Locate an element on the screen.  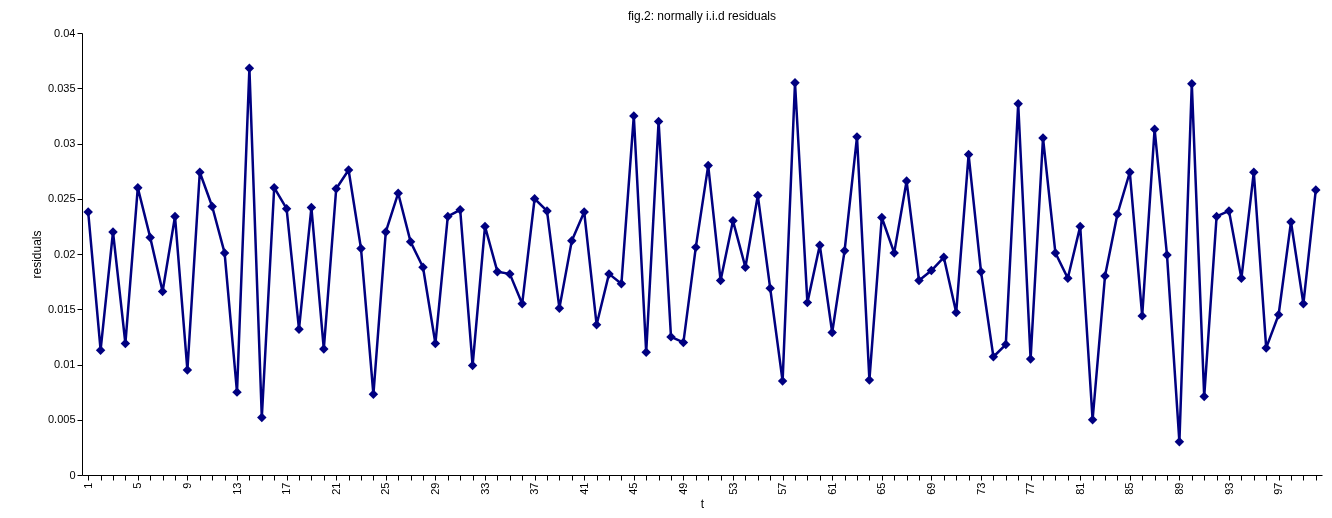
x-tick-label: 13 is located at coordinates (236, 488).